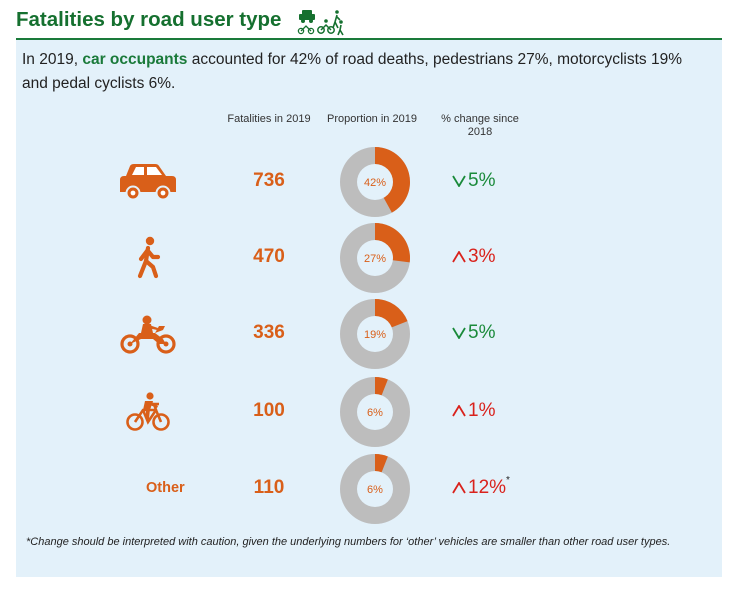 The width and height of the screenshot is (737, 597). I want to click on row-label: Other, so click(165, 488).